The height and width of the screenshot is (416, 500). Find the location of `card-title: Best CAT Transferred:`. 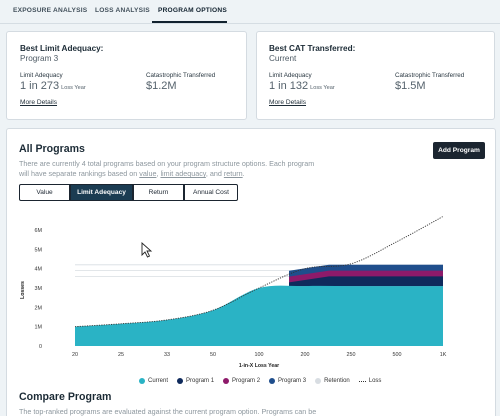

card-title: Best CAT Transferred: is located at coordinates (312, 48).